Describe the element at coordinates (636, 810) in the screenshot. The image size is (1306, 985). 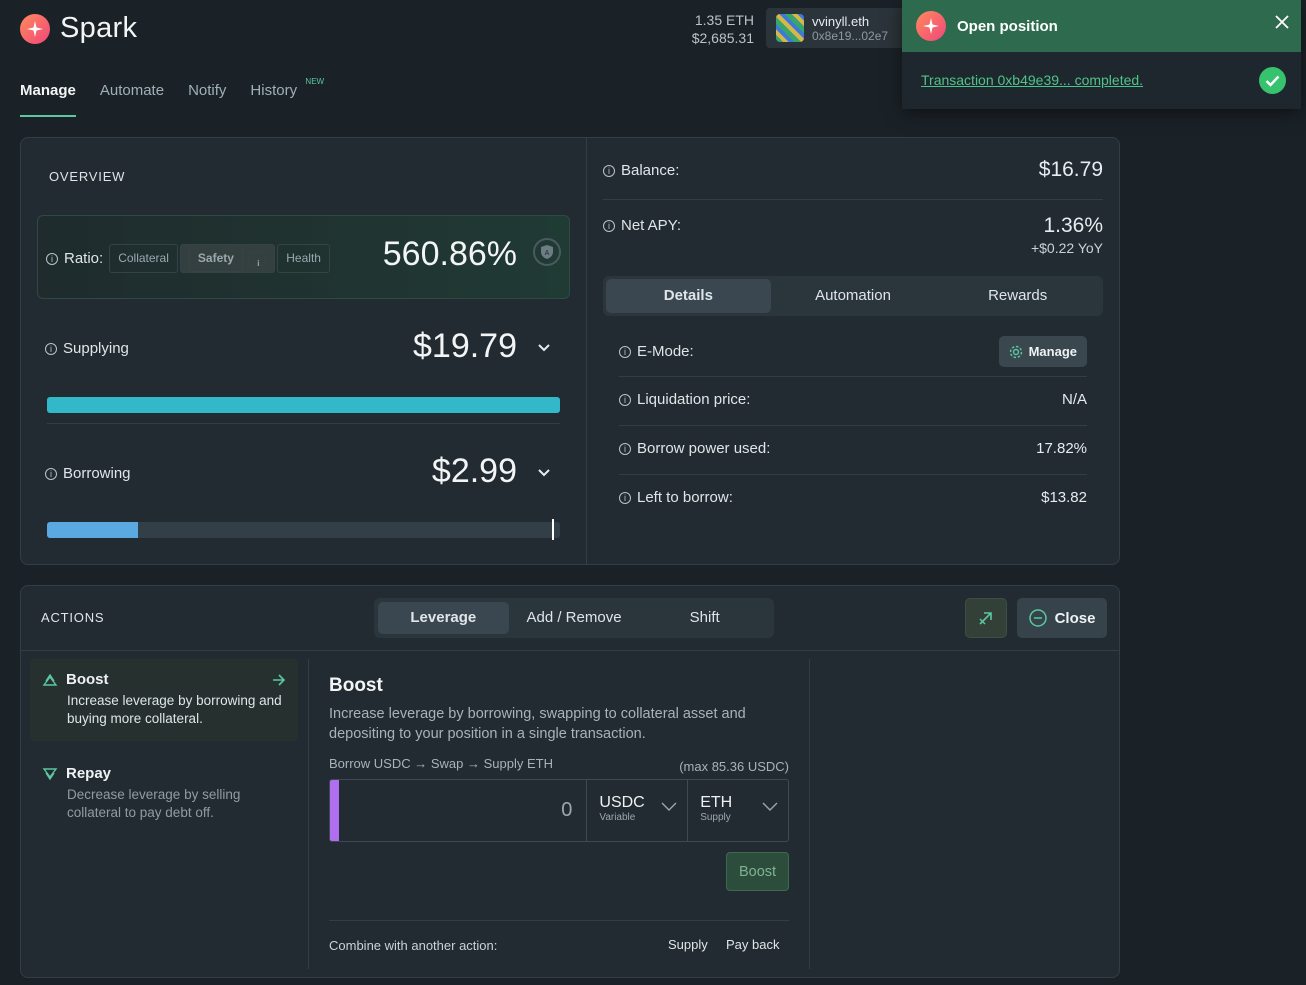
I see `from-token-select: USDC Variable` at that location.